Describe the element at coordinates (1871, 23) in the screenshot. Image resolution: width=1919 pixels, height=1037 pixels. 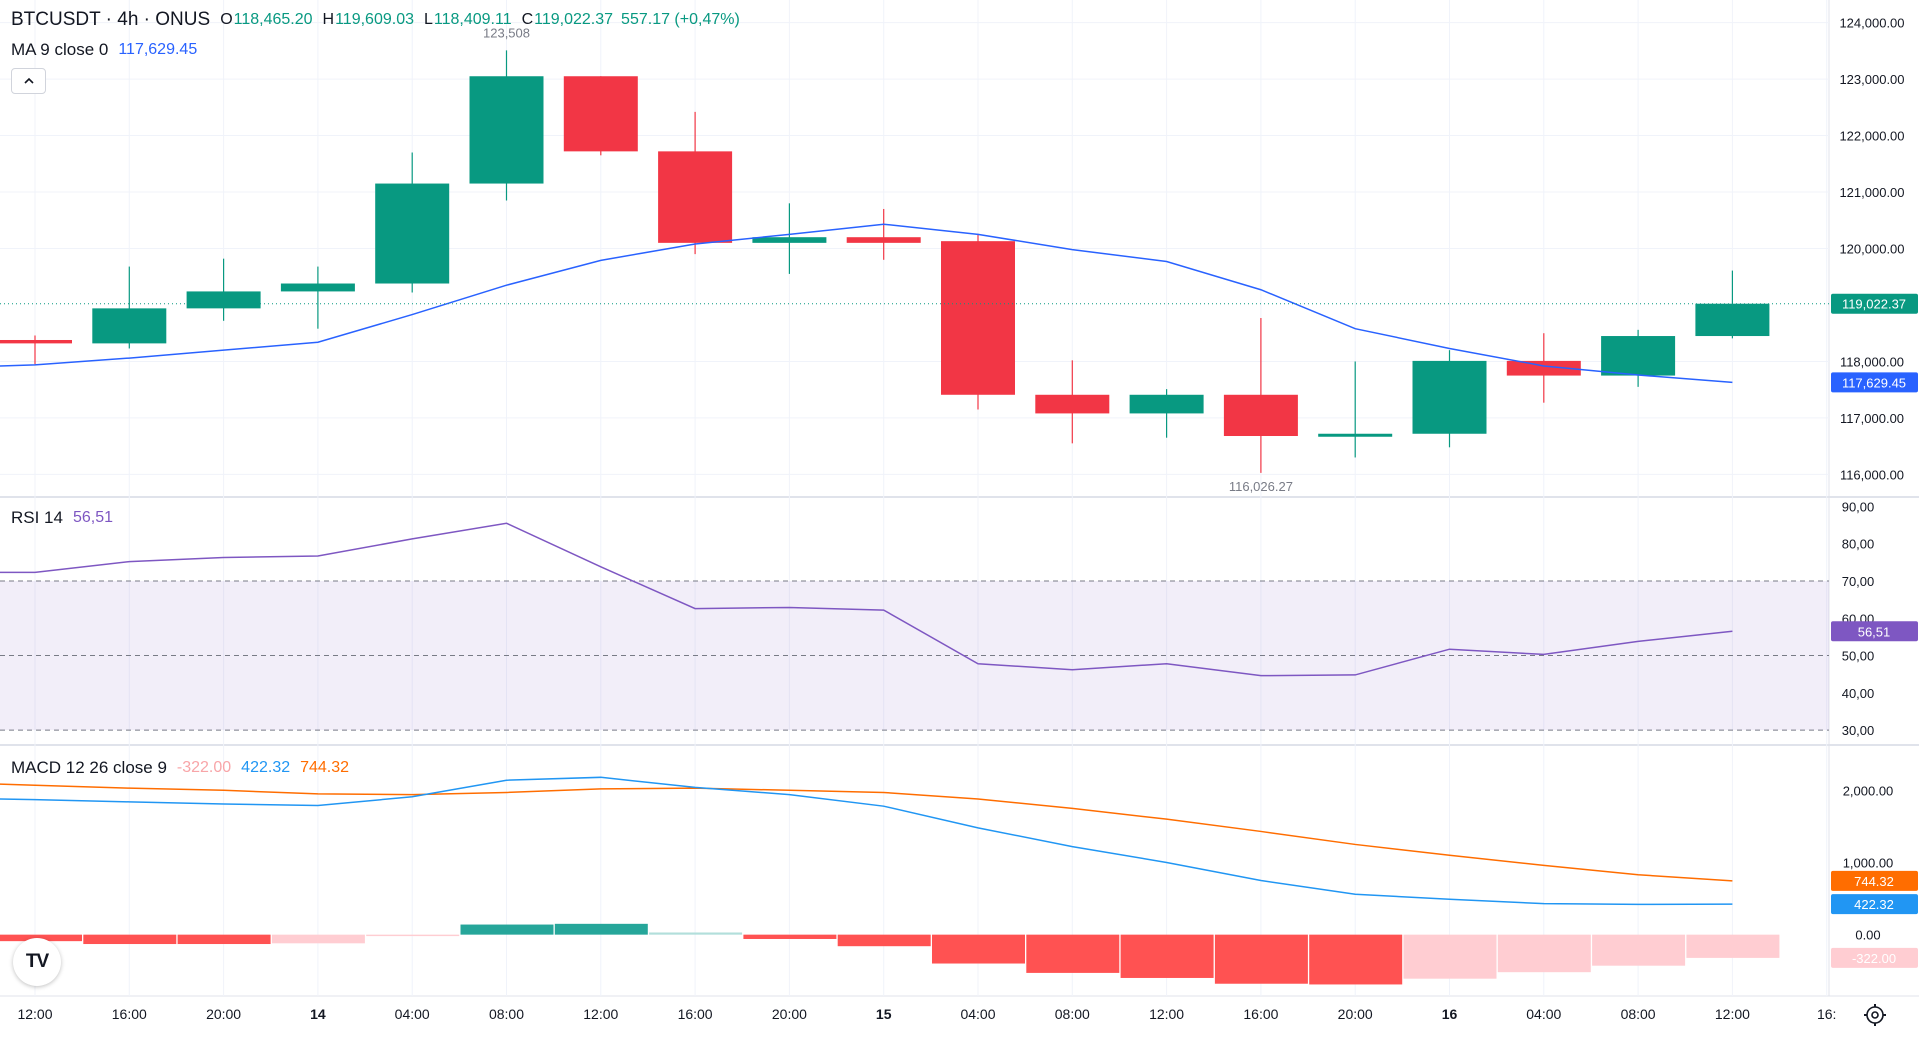
I see `price-axis-tick: 124,000.00` at that location.